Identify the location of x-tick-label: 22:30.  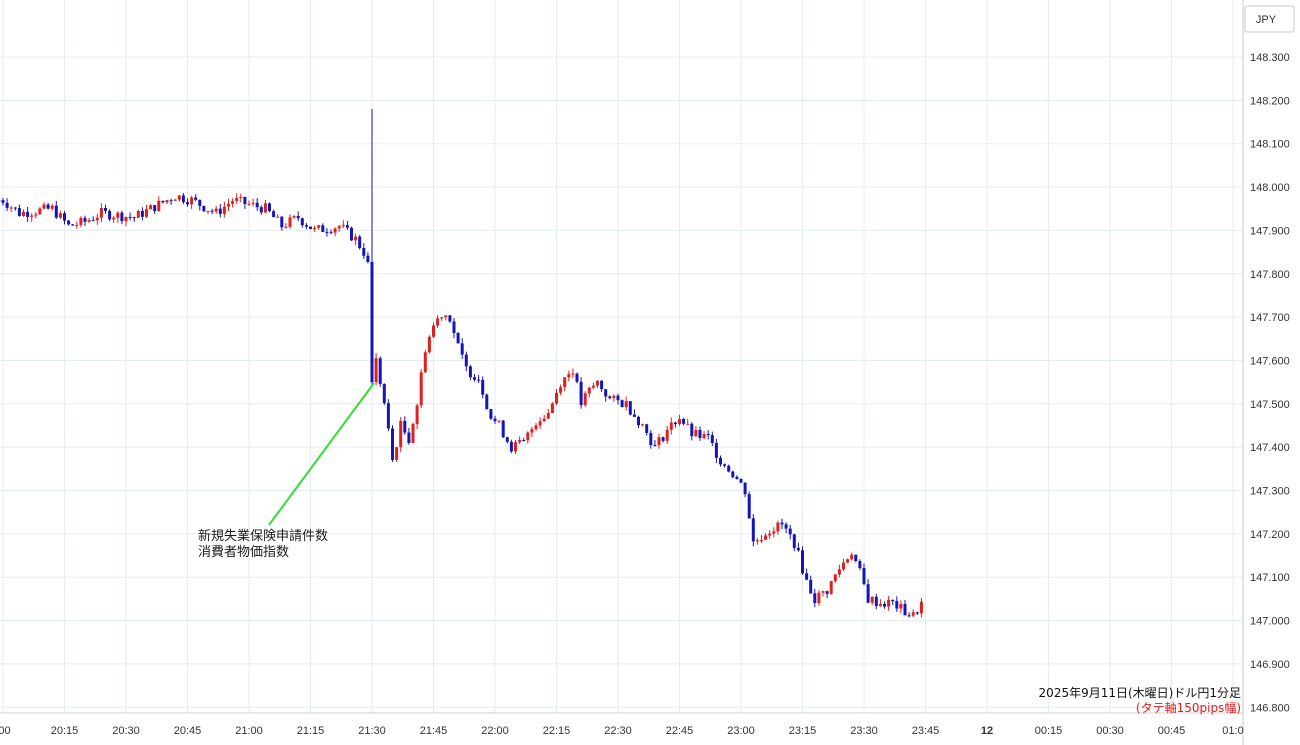
(618, 731).